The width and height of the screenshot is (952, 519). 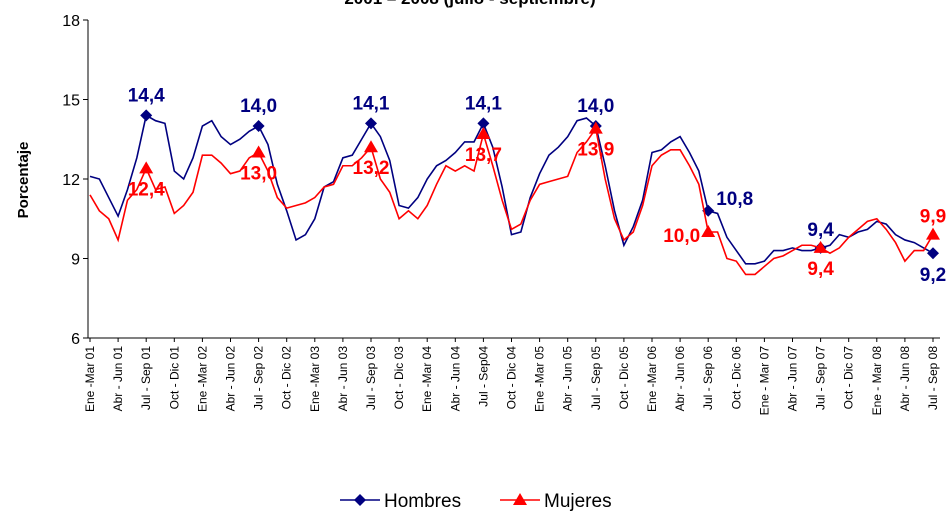 I want to click on x-tick-label: Oct - Dic 04, so click(x=512, y=378).